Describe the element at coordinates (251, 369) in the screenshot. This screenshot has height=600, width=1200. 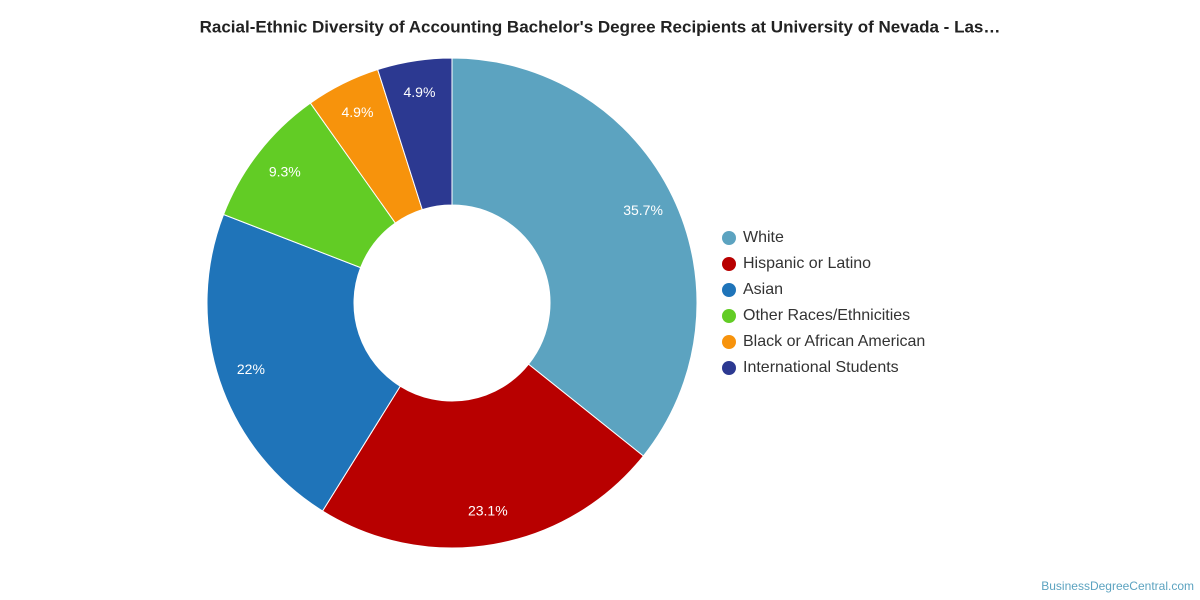
I see `slice-label: 22%` at that location.